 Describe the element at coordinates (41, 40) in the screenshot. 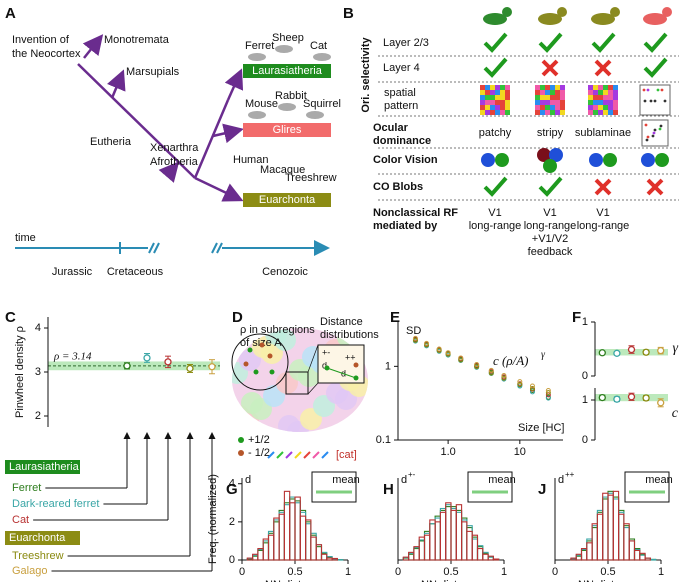

I see `root-label: Invention of` at that location.